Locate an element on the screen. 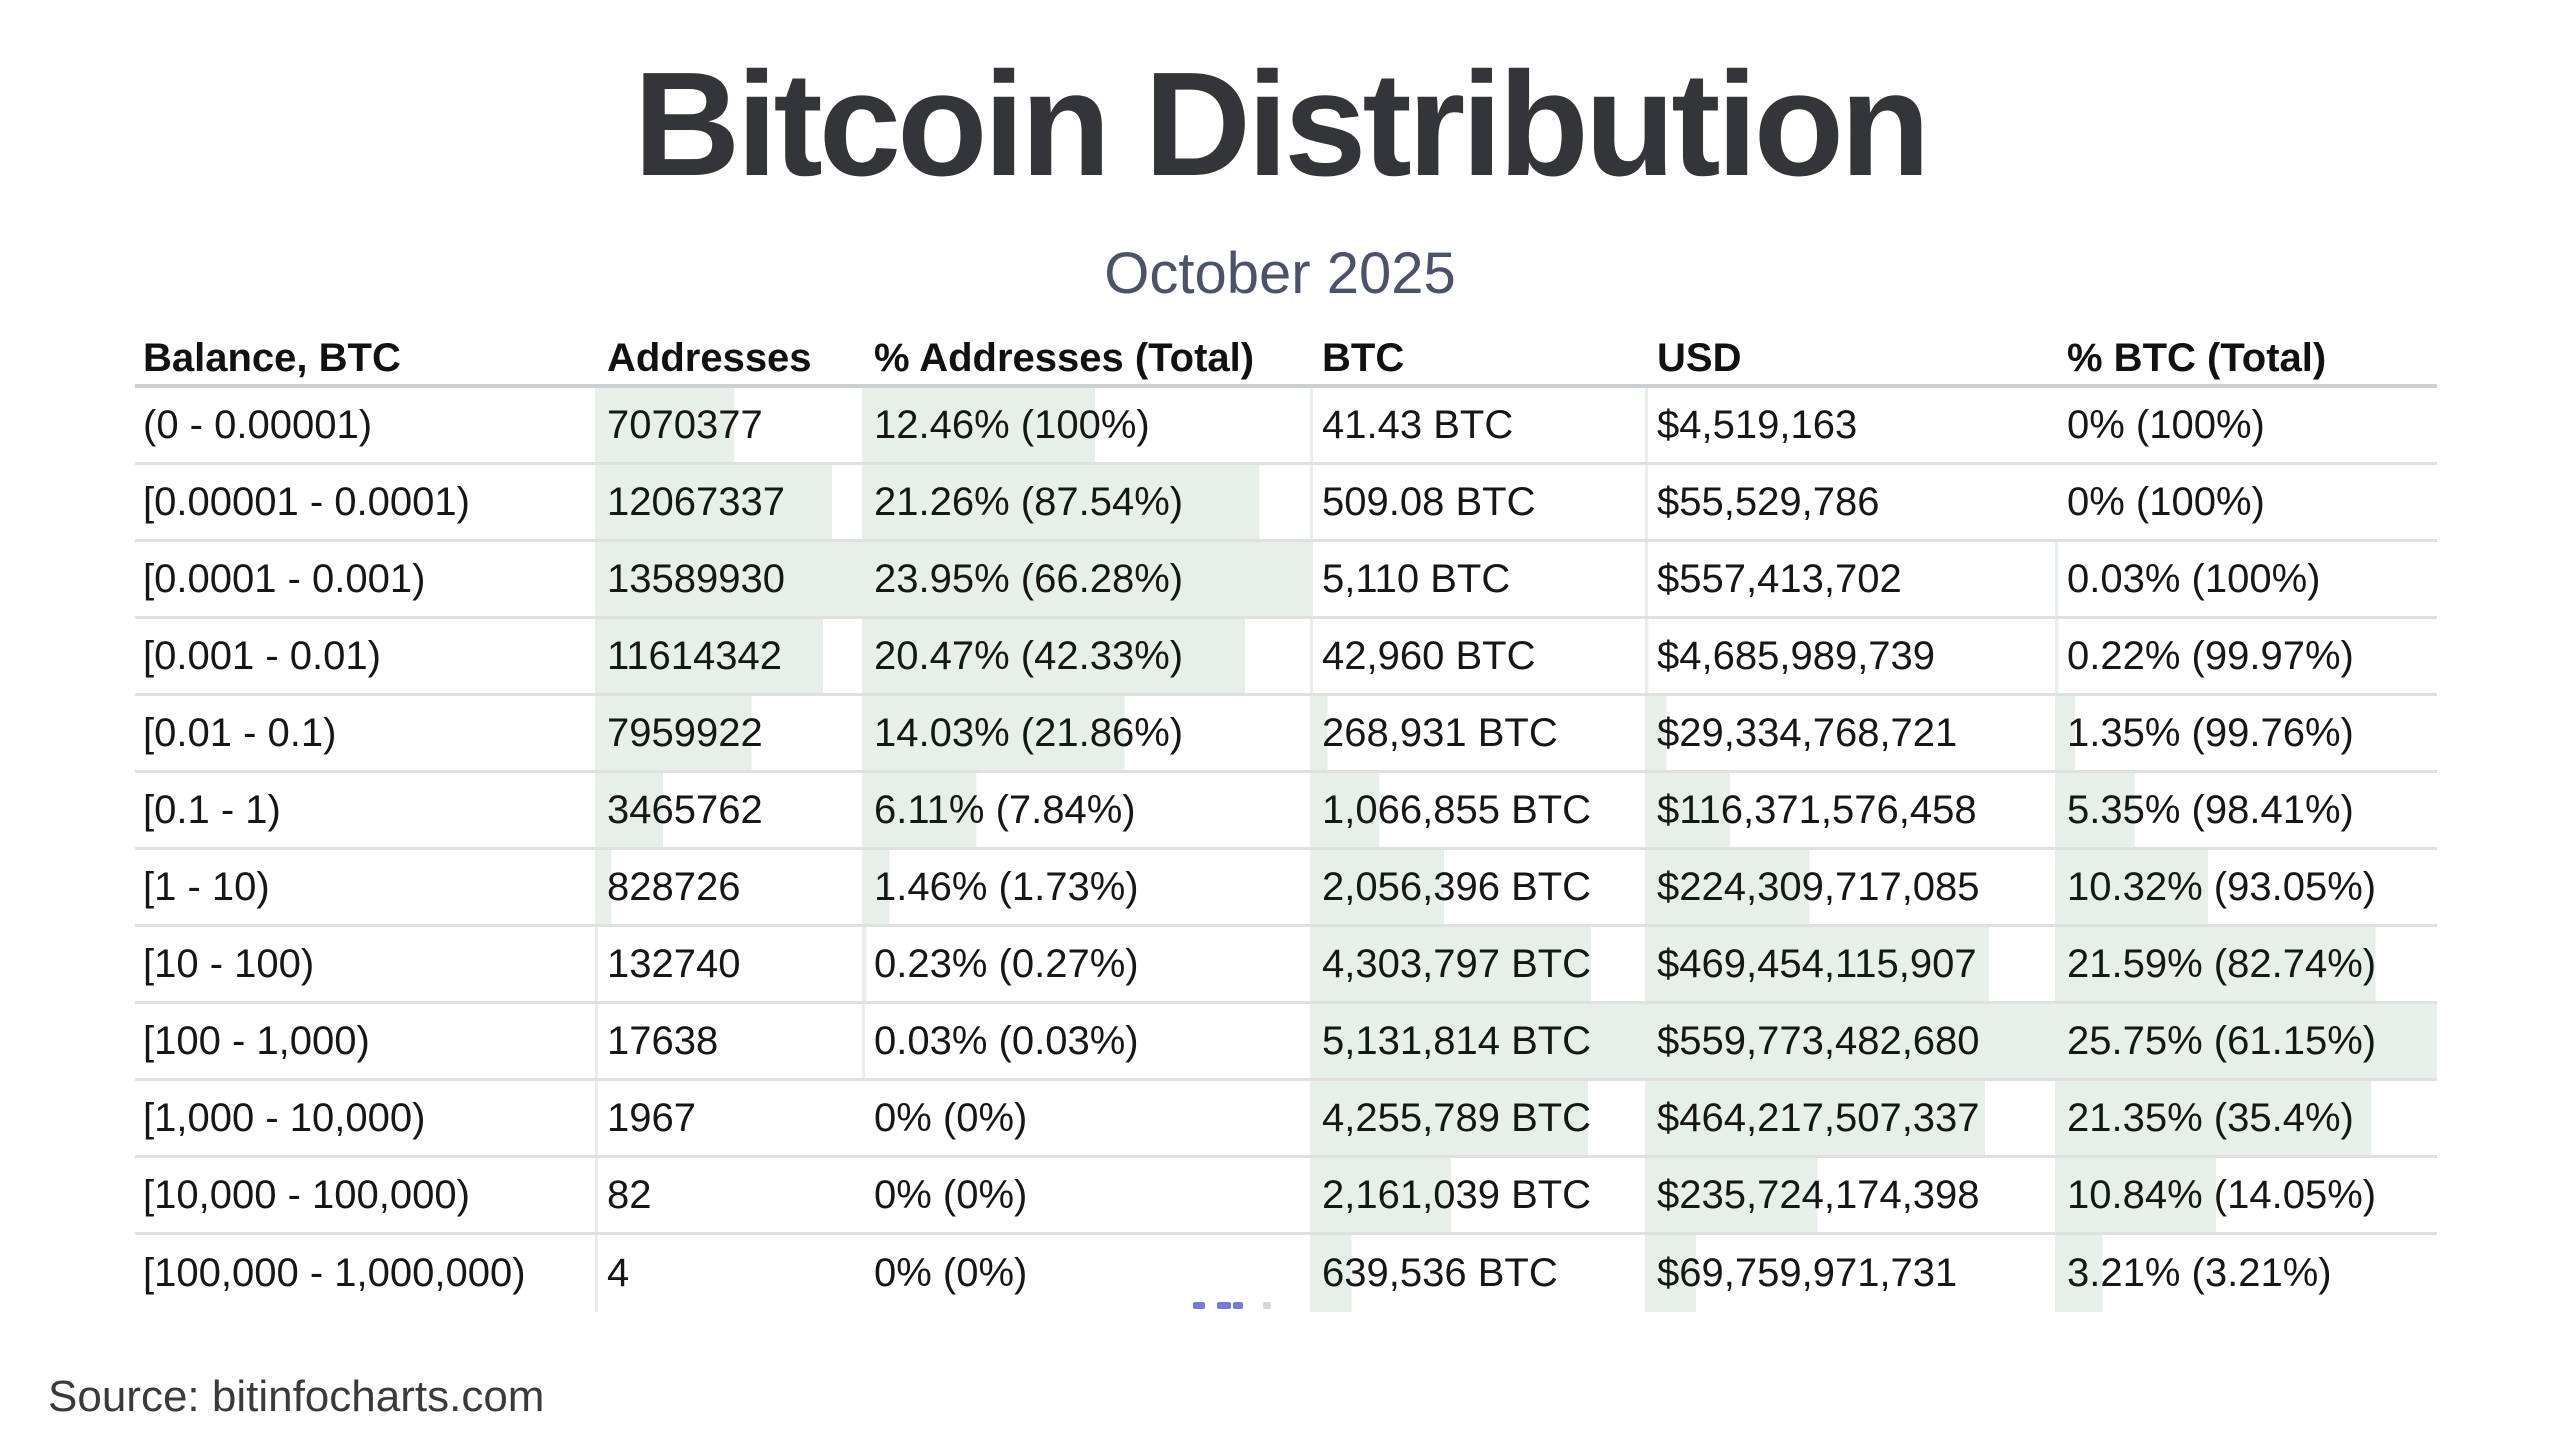 Image resolution: width=2560 pixels, height=1440 pixels. cell-balance: [0.00001 - 0.0001) is located at coordinates (306, 501).